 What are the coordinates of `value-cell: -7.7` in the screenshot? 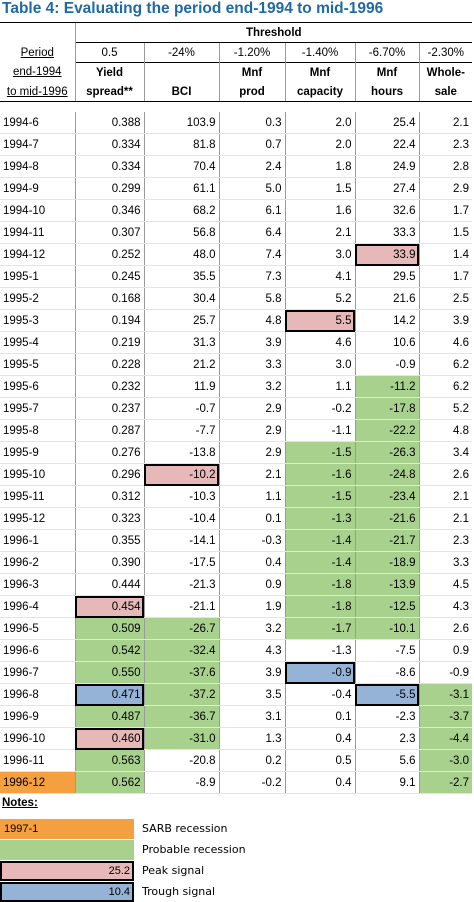 It's located at (181, 430).